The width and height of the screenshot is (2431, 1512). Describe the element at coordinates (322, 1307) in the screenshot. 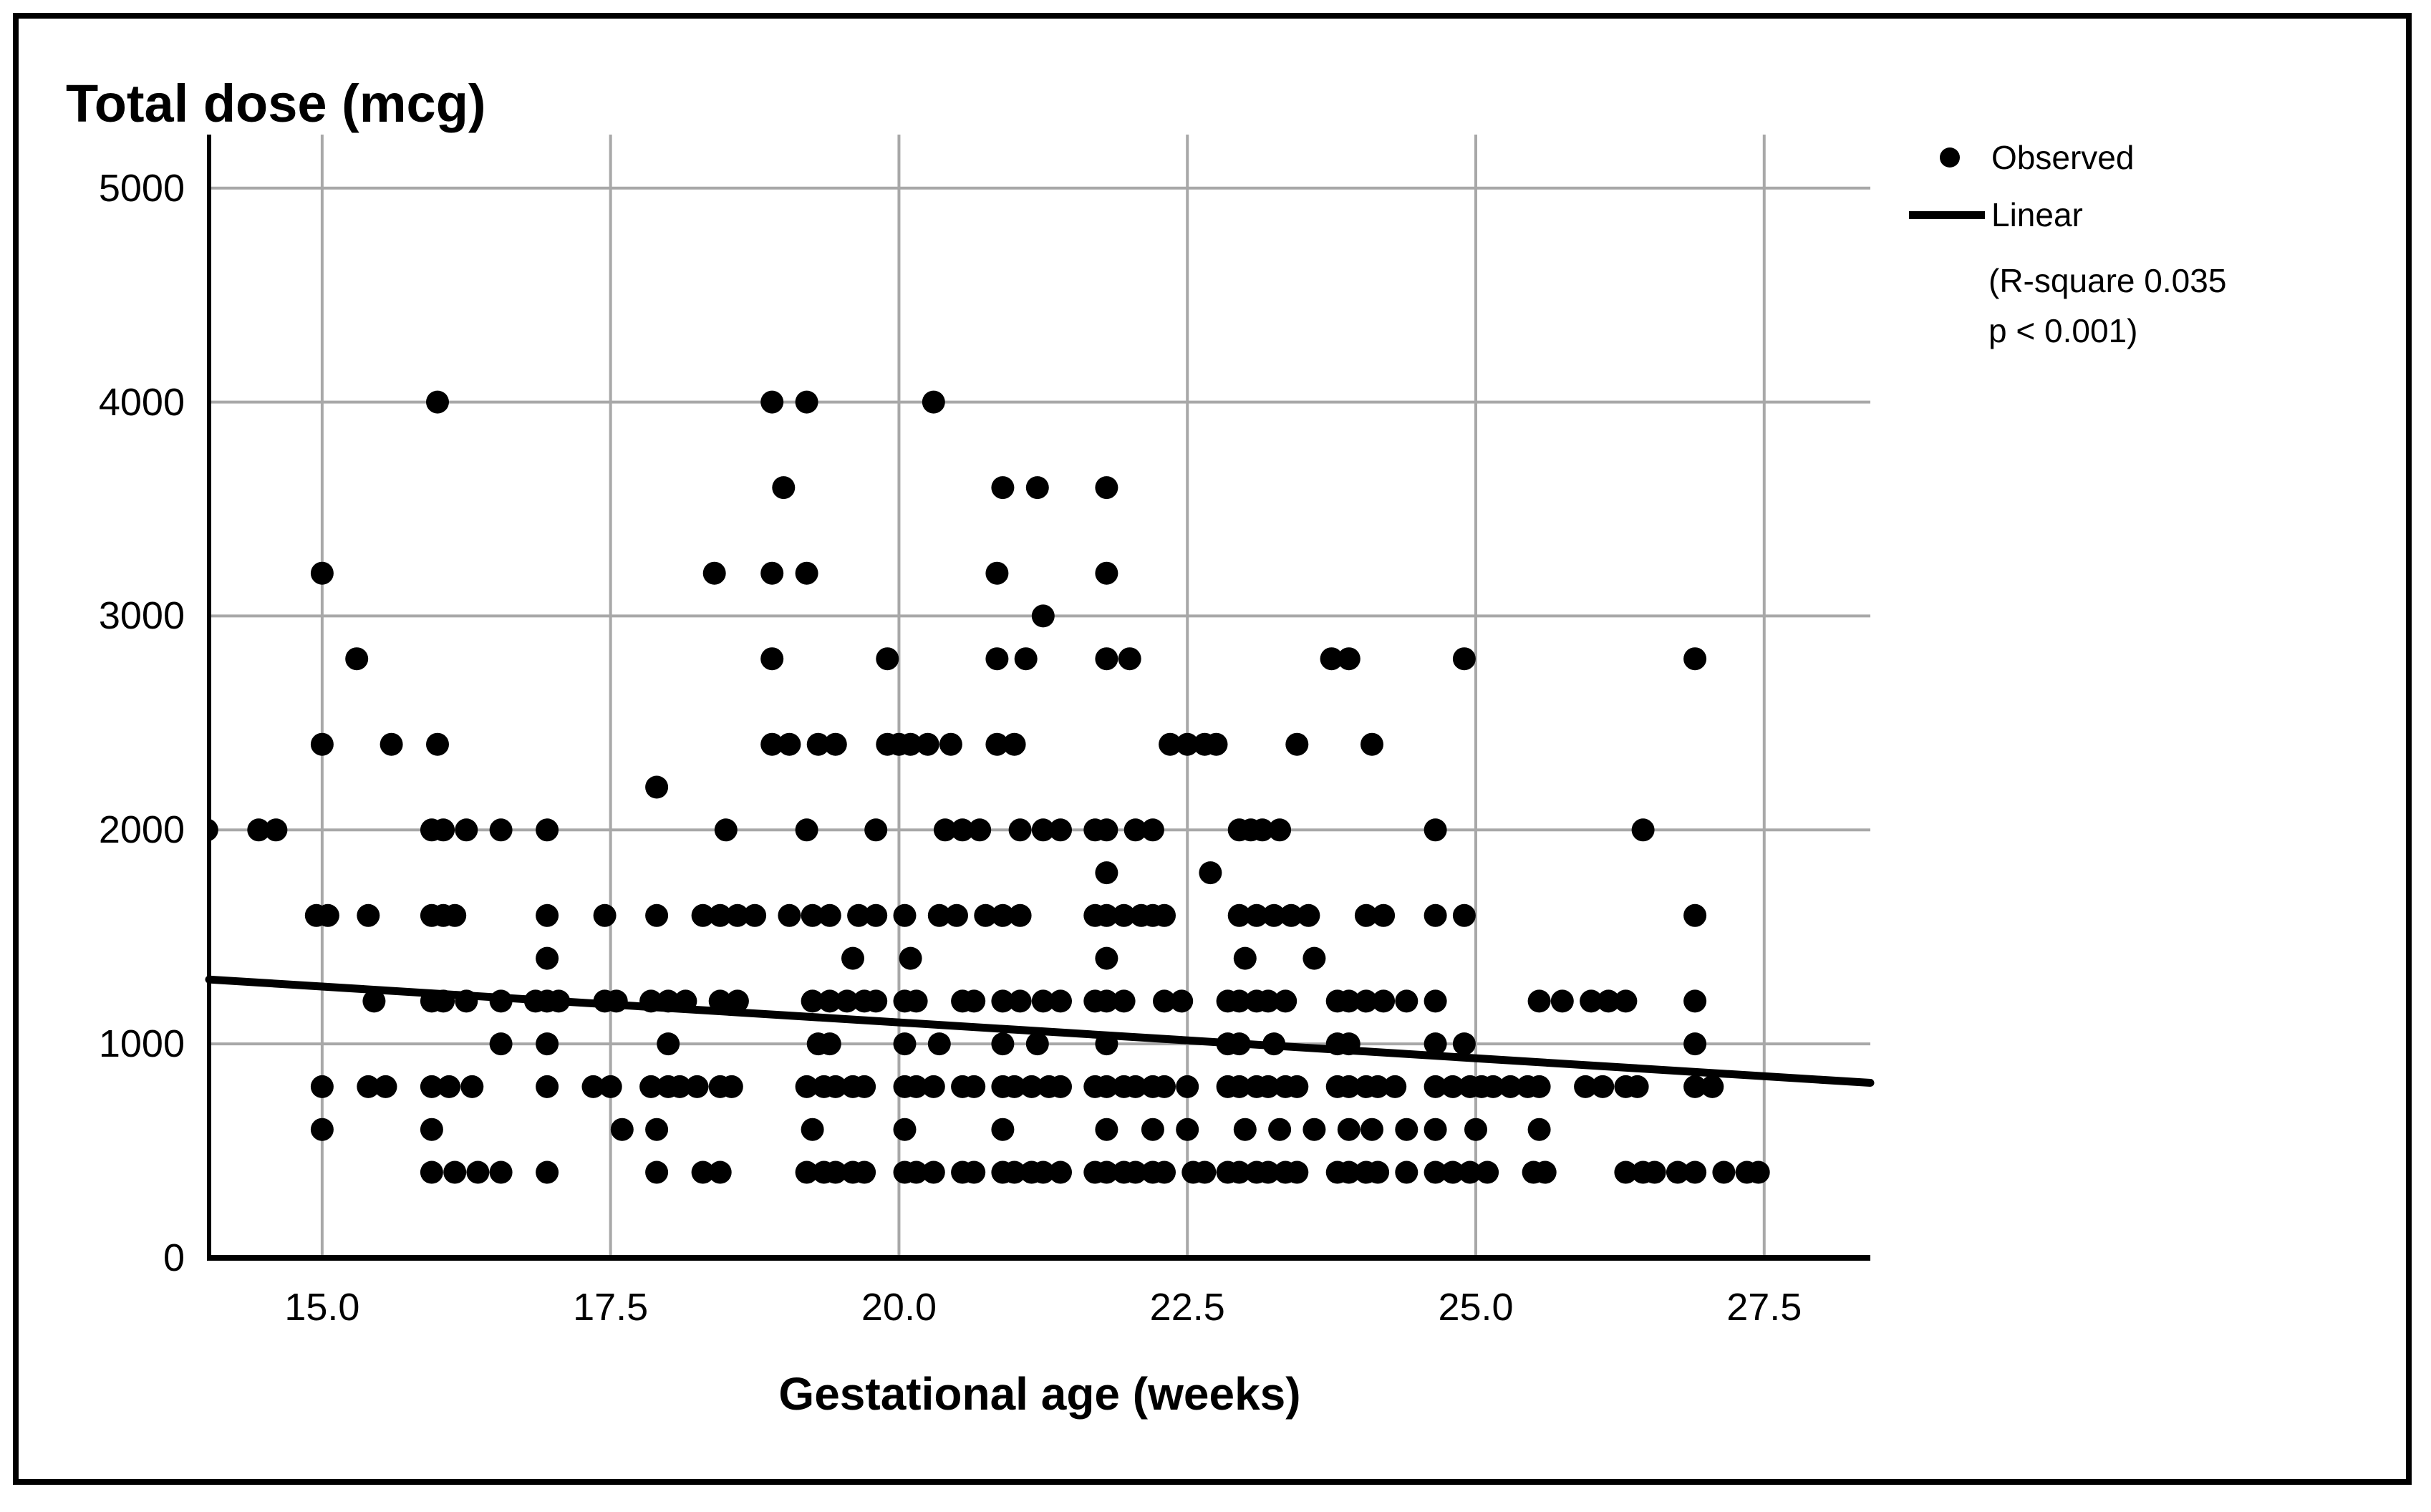

I see `x-tick-label-15.0: 15.0` at that location.